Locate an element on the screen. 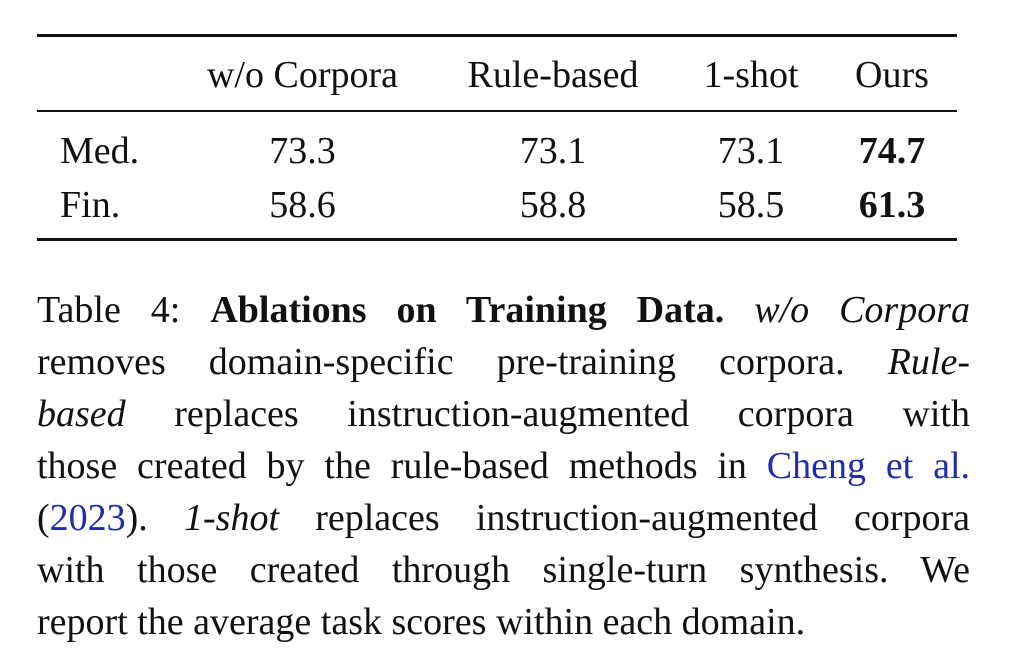 The image size is (1012, 650). table-bottom-rule is located at coordinates (497, 239).